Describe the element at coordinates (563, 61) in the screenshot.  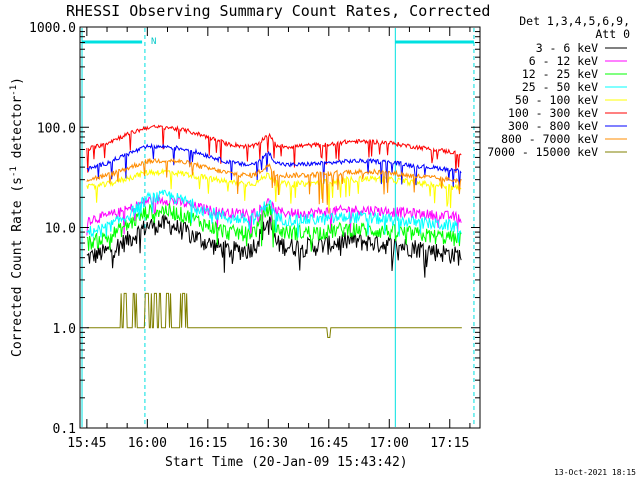
I see `legend-entry-label: 6 - 12 keV` at that location.